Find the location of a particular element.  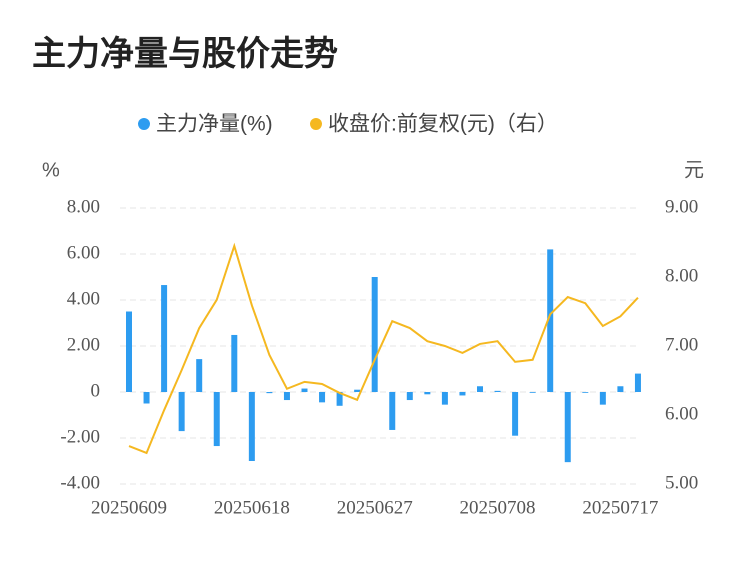

y-tick-label: -2.00 is located at coordinates (80, 436).